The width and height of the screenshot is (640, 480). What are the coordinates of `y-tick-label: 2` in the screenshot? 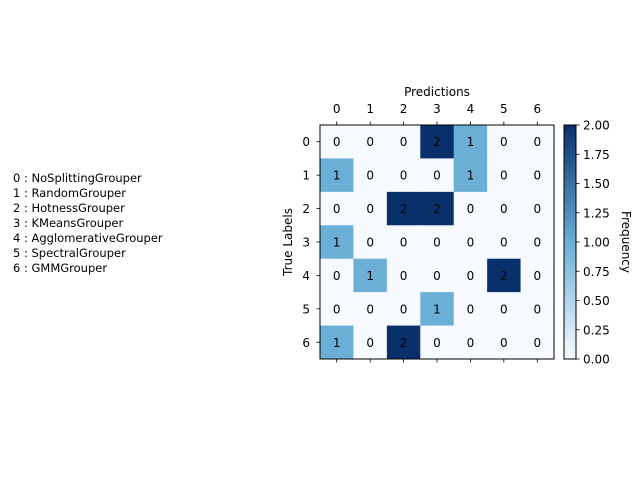 It's located at (306, 209).